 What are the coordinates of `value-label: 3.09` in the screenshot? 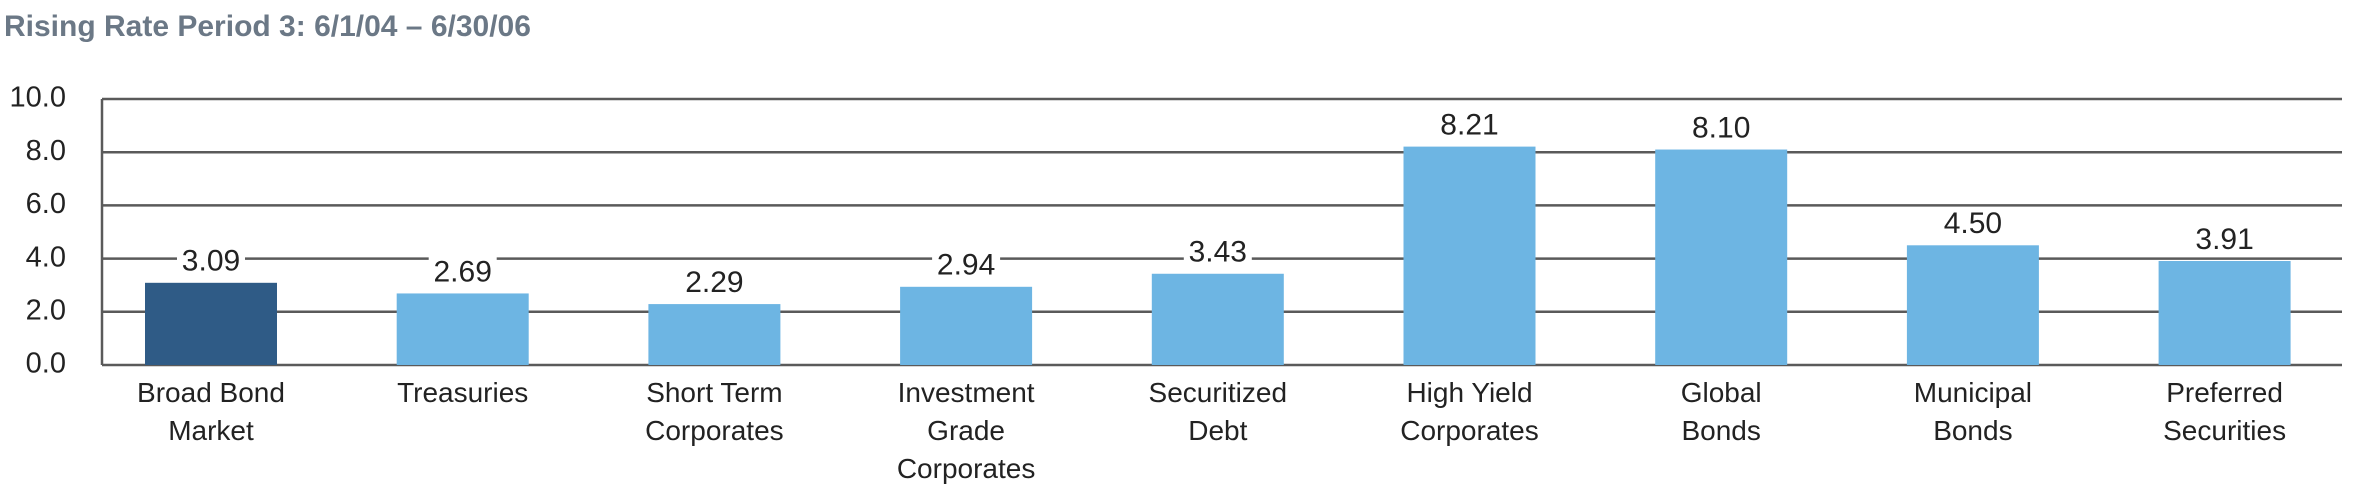 It's located at (211, 261).